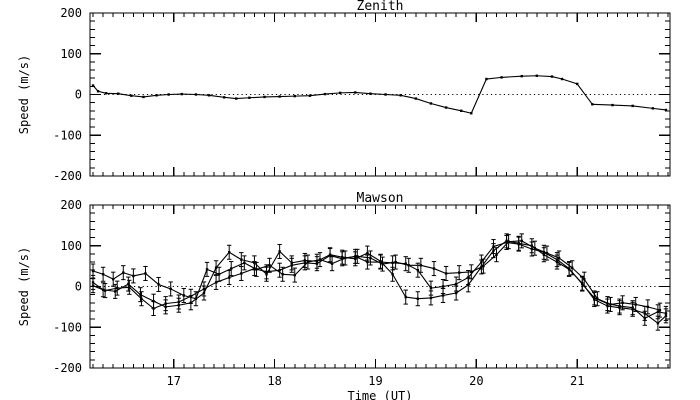 The width and height of the screenshot is (700, 400). Describe the element at coordinates (577, 381) in the screenshot. I see `x-tick-label: 21` at that location.